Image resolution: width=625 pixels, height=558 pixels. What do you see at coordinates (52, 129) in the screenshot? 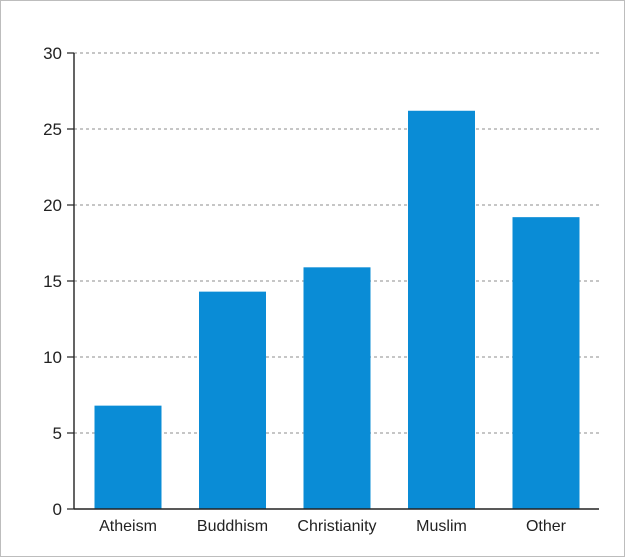
I see `y-tick-label: 25` at bounding box center [52, 129].